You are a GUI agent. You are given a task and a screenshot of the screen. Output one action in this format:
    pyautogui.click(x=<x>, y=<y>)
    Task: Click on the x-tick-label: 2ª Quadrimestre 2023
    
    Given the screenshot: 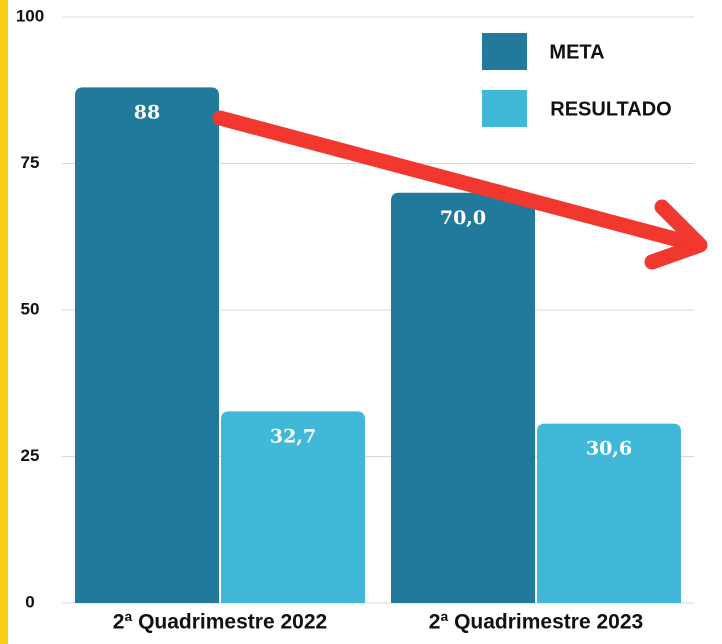 What is the action you would take?
    pyautogui.click(x=536, y=622)
    